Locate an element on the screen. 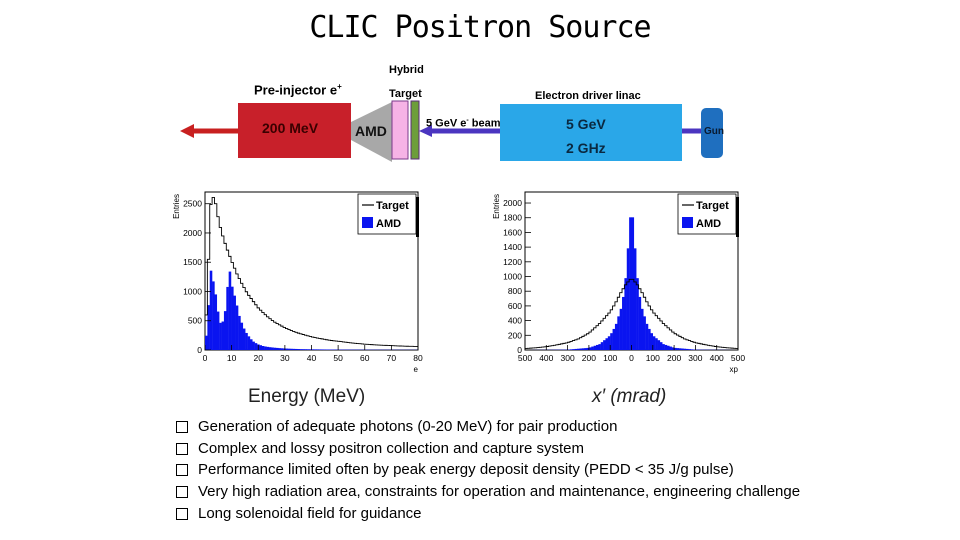  positron-output-arrowhead is located at coordinates (187, 131).